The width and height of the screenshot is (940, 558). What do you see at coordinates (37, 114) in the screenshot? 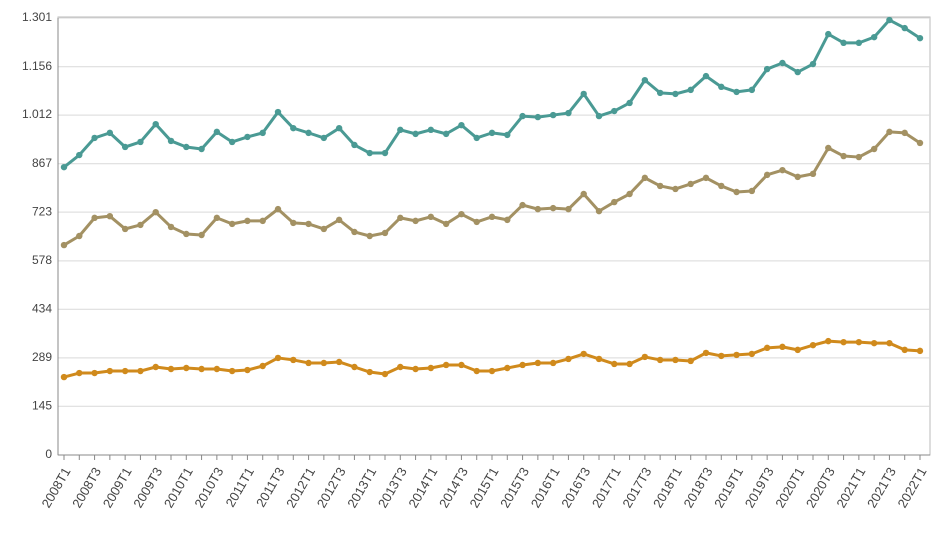
I see `y-tick-label: 1.012` at bounding box center [37, 114].